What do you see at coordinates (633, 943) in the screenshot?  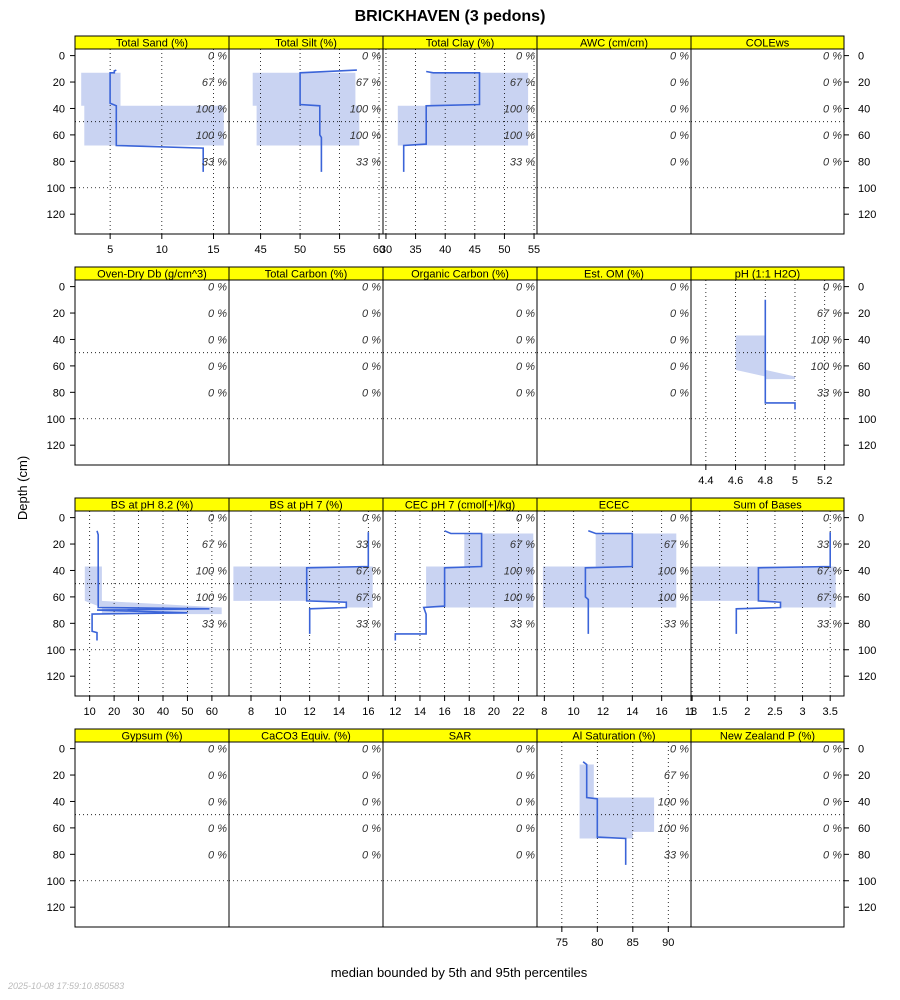 I see `x-tick-label: 85` at bounding box center [633, 943].